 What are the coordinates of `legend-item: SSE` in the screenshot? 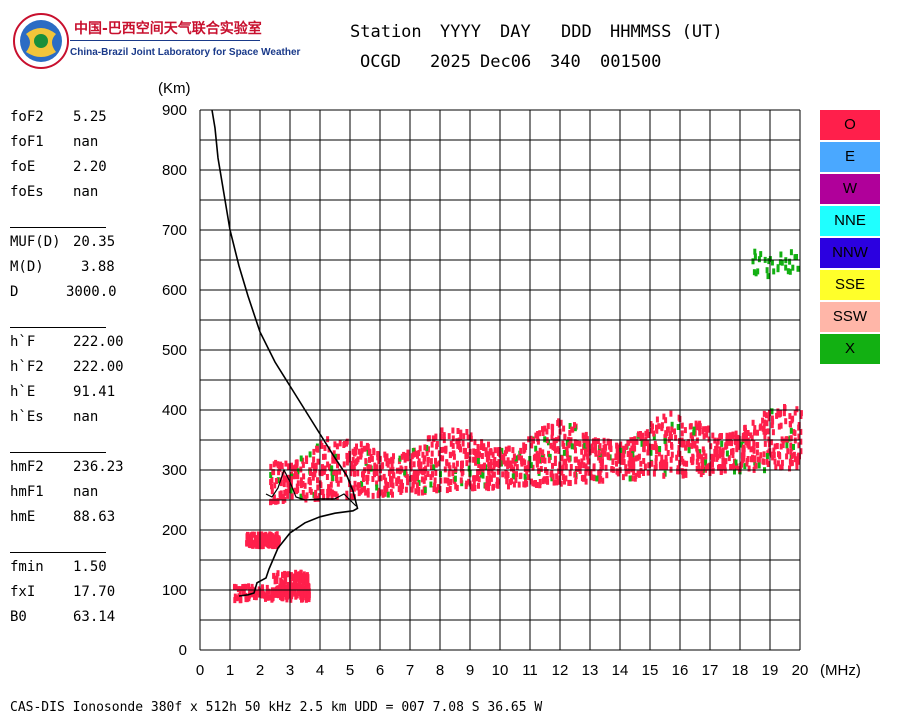 It's located at (850, 285).